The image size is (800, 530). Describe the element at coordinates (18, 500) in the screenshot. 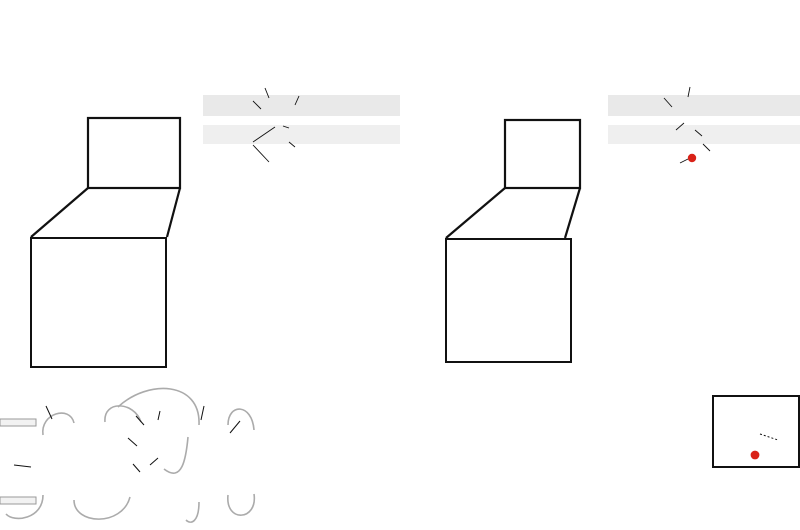

I see `membrane-intra-bar` at that location.